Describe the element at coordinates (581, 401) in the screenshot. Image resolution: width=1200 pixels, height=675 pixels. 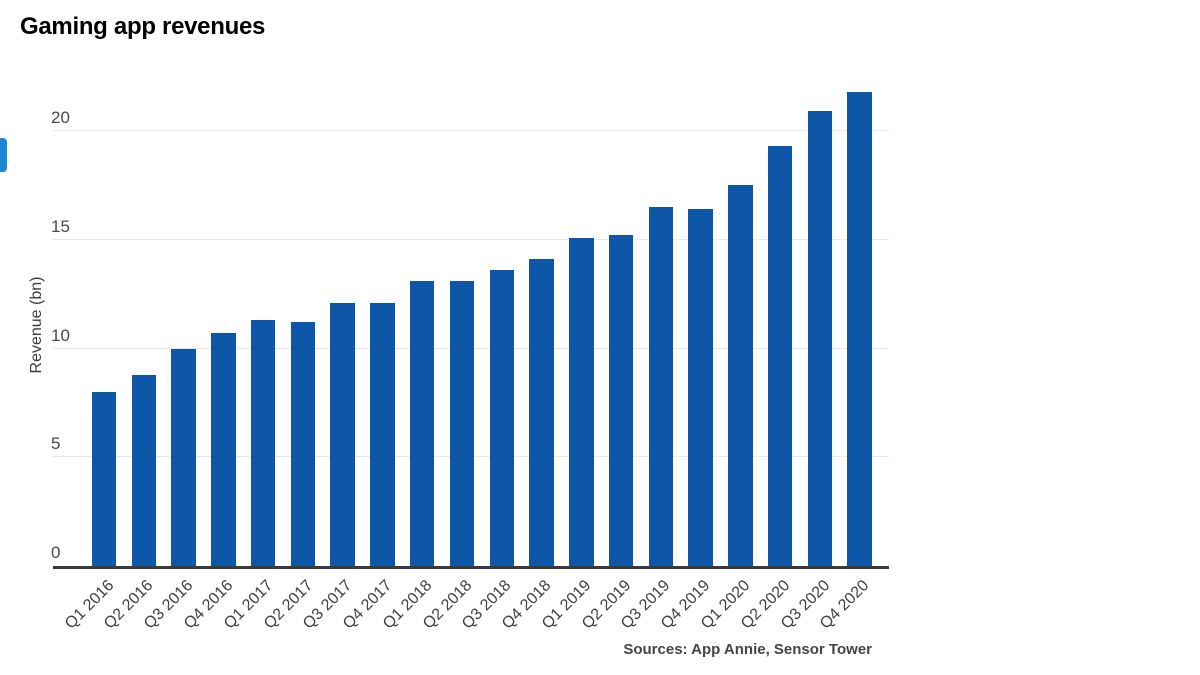
I see `bar-q1-2019` at that location.